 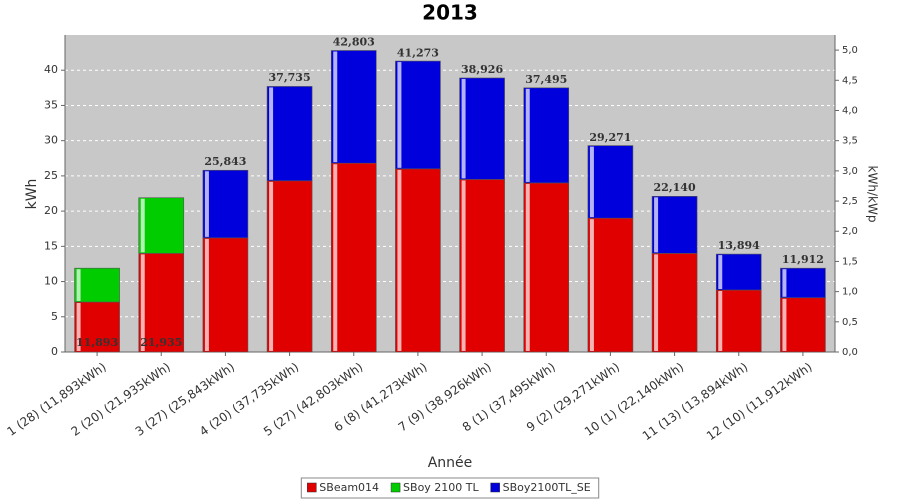 I want to click on y2-tick-label: 1,0, so click(x=850, y=292).